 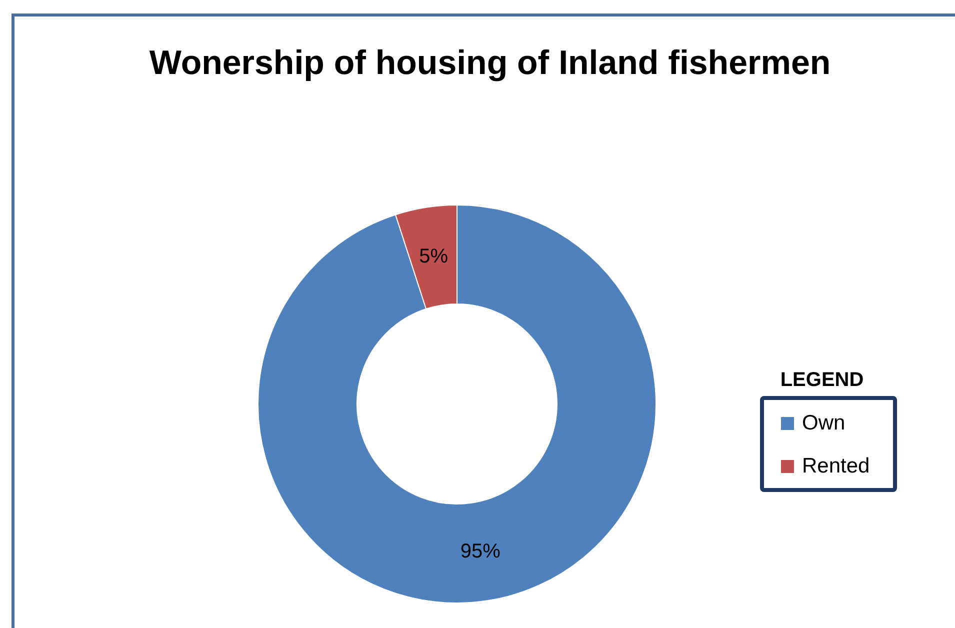 What do you see at coordinates (480, 551) in the screenshot?
I see `data-label: 95%` at bounding box center [480, 551].